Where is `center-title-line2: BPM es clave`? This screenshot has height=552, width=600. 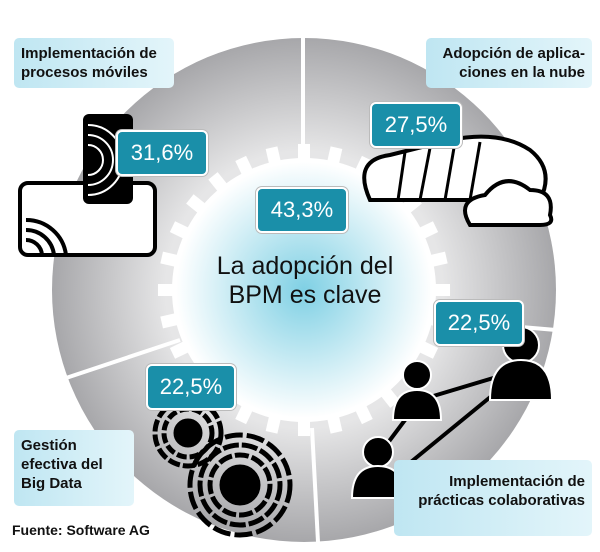
center-title-line2: BPM es clave is located at coordinates (305, 295).